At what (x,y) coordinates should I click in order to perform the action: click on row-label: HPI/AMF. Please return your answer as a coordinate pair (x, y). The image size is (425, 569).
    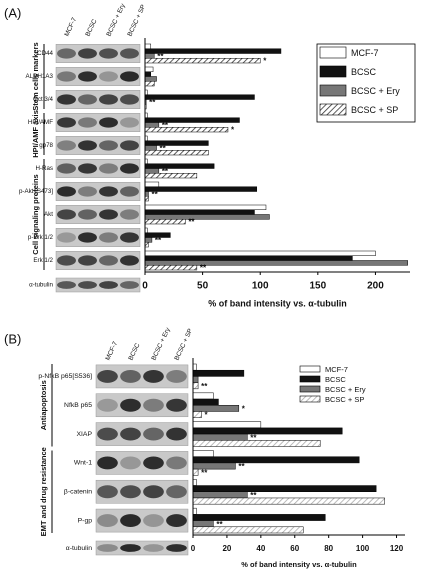
    Looking at the image, I should click on (40, 122).